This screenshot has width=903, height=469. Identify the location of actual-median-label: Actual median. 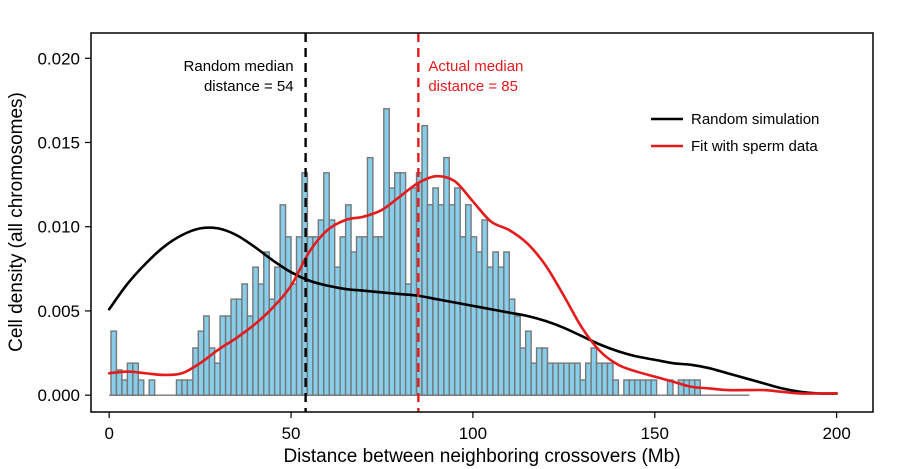
(475, 66).